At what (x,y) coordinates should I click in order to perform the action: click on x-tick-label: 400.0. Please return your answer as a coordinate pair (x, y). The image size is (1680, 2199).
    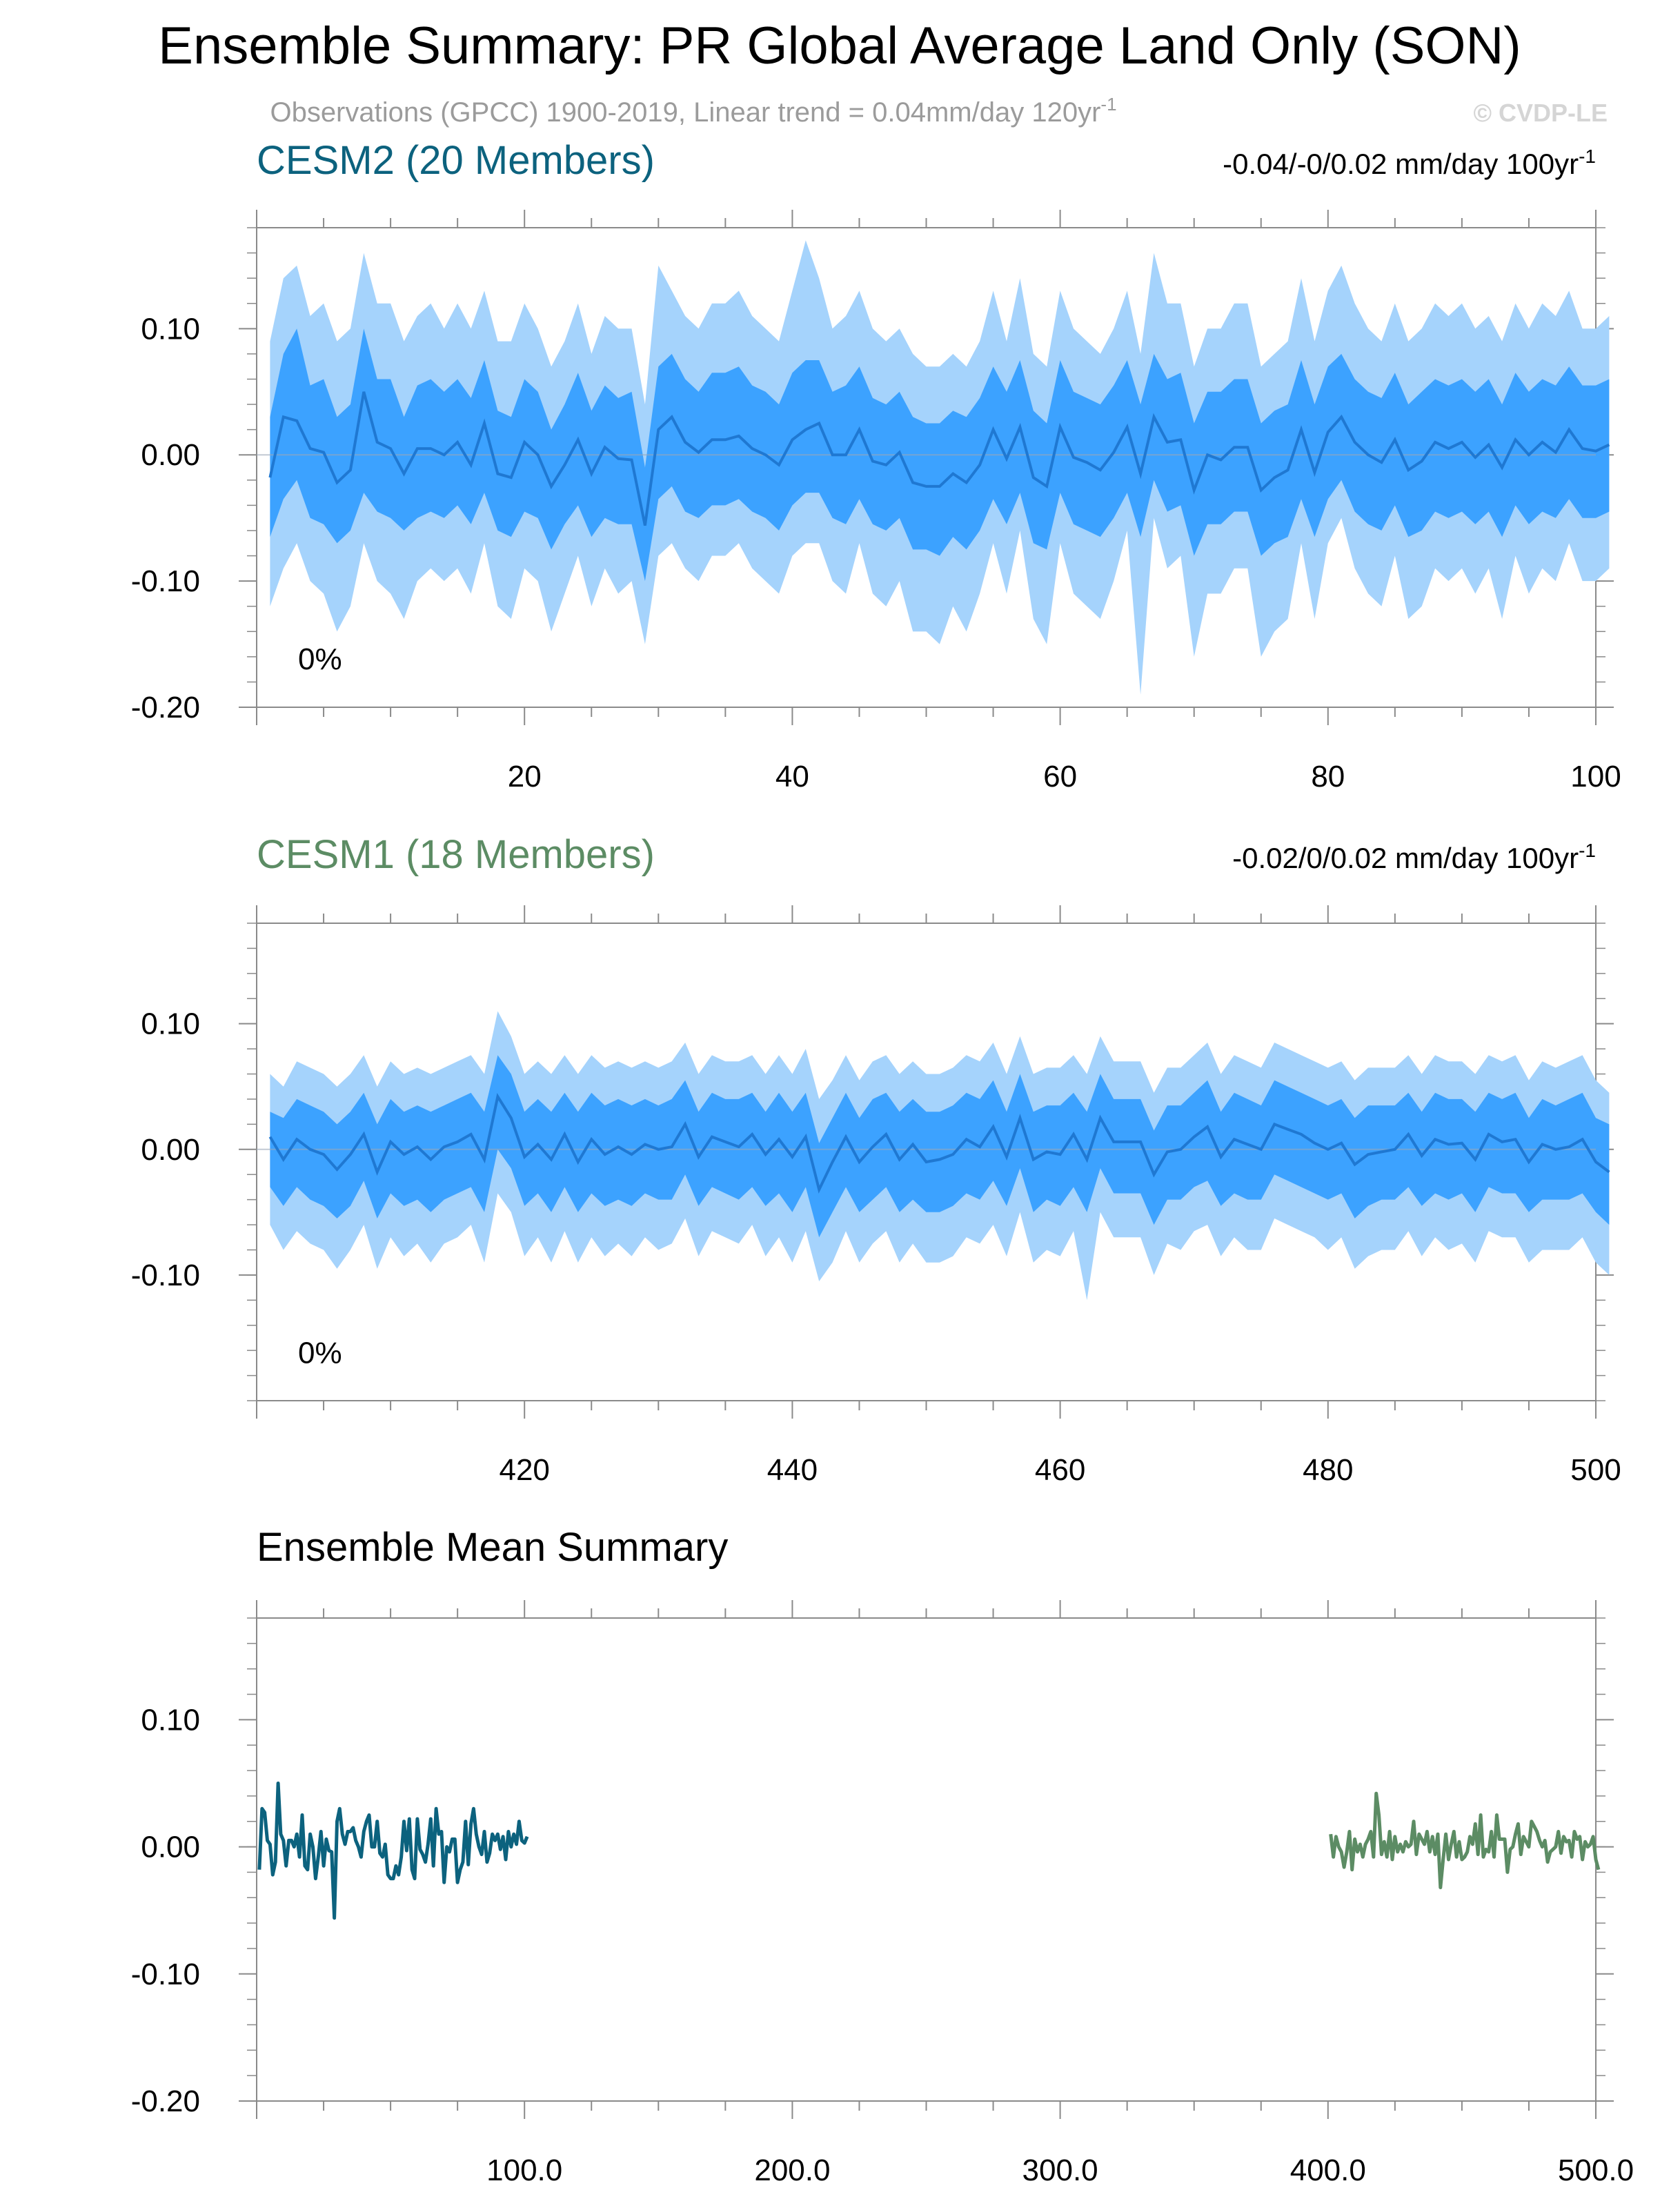
    Looking at the image, I should click on (1328, 2170).